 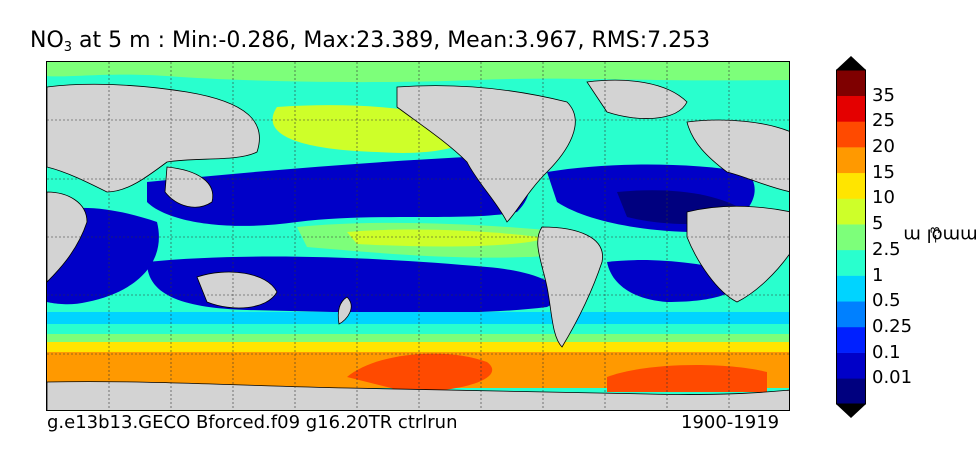 I want to click on europe, so click(x=737, y=155).